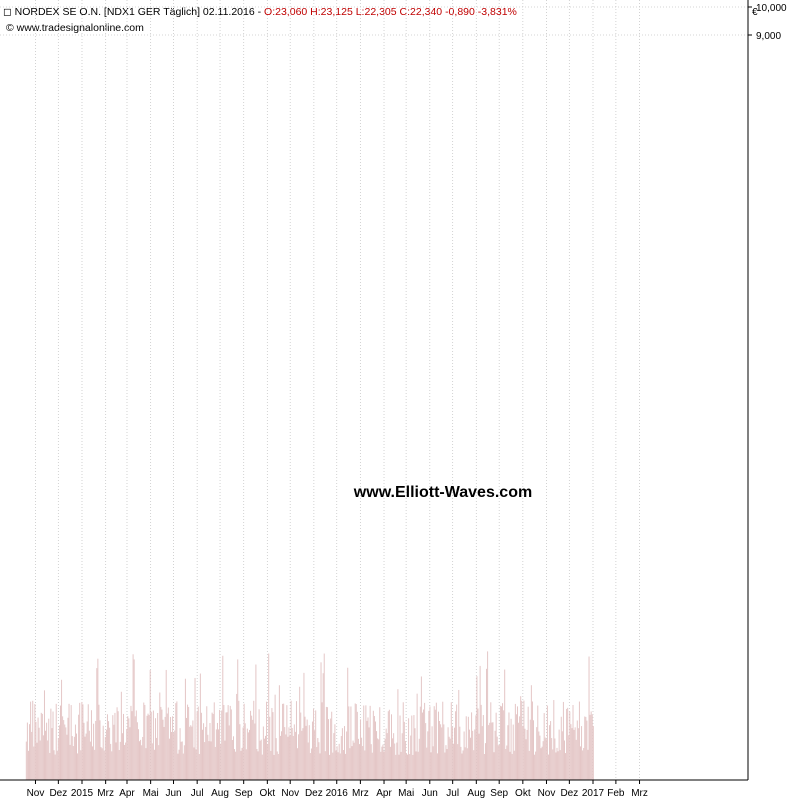 The height and width of the screenshot is (800, 800). Describe the element at coordinates (58, 12) in the screenshot. I see `instrument-name: NORDEX SE O.N.` at that location.